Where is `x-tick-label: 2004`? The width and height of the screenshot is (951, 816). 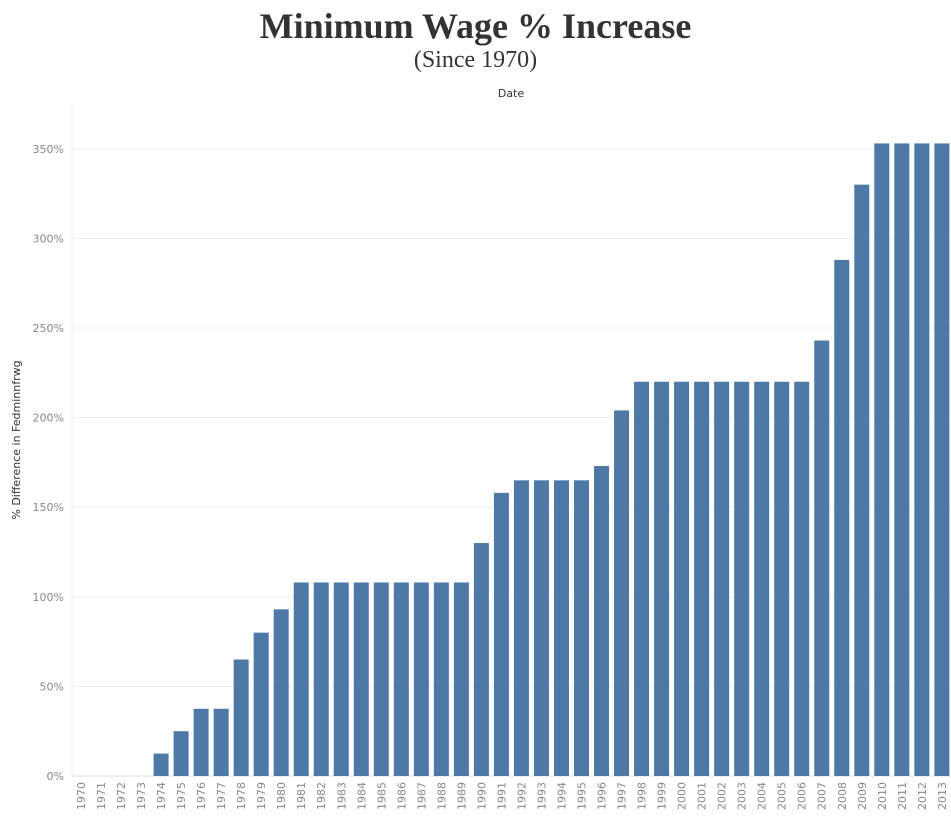
x-tick-label: 2004 is located at coordinates (762, 796).